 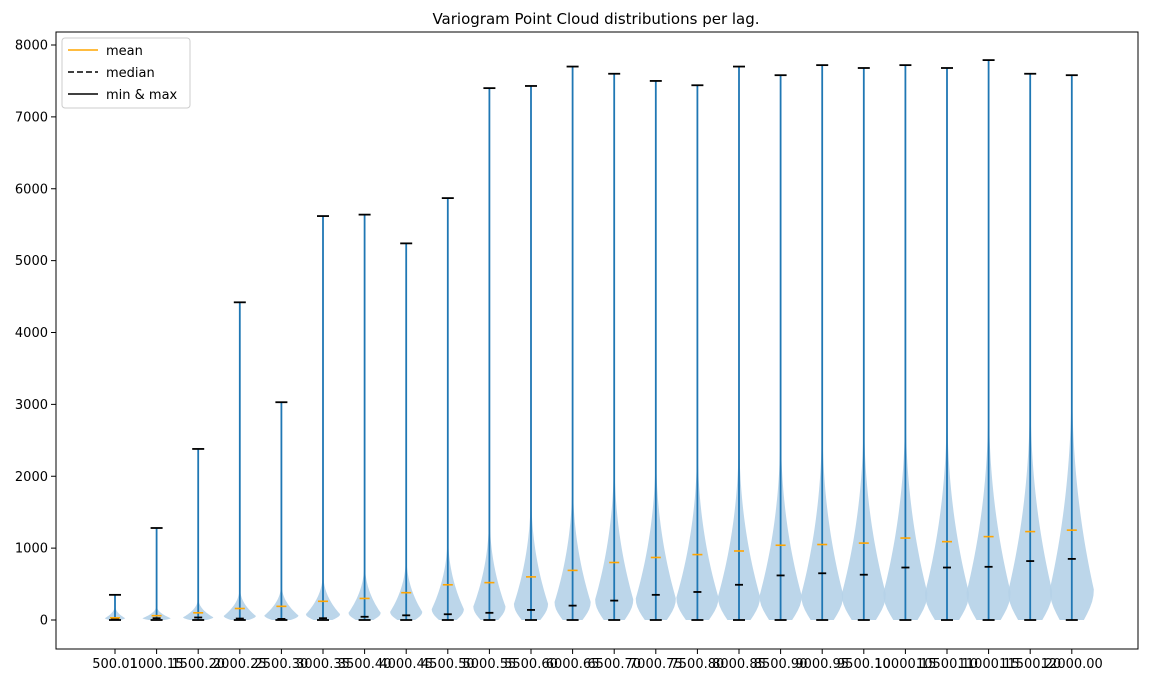 What do you see at coordinates (124, 51) in the screenshot?
I see `legend-mean-label: mean` at bounding box center [124, 51].